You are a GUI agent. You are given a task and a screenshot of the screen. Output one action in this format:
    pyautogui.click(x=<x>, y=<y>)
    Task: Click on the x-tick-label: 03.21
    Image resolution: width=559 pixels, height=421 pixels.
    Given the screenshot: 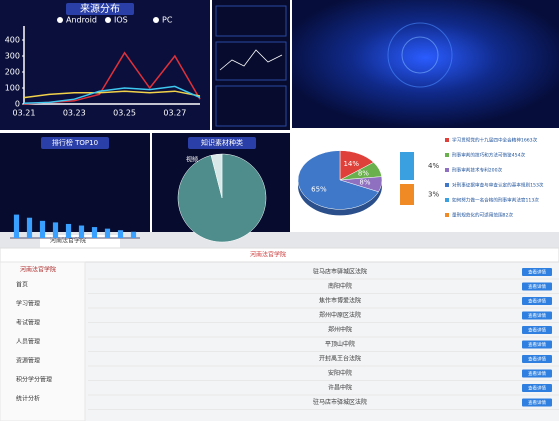 What is the action you would take?
    pyautogui.click(x=24, y=113)
    